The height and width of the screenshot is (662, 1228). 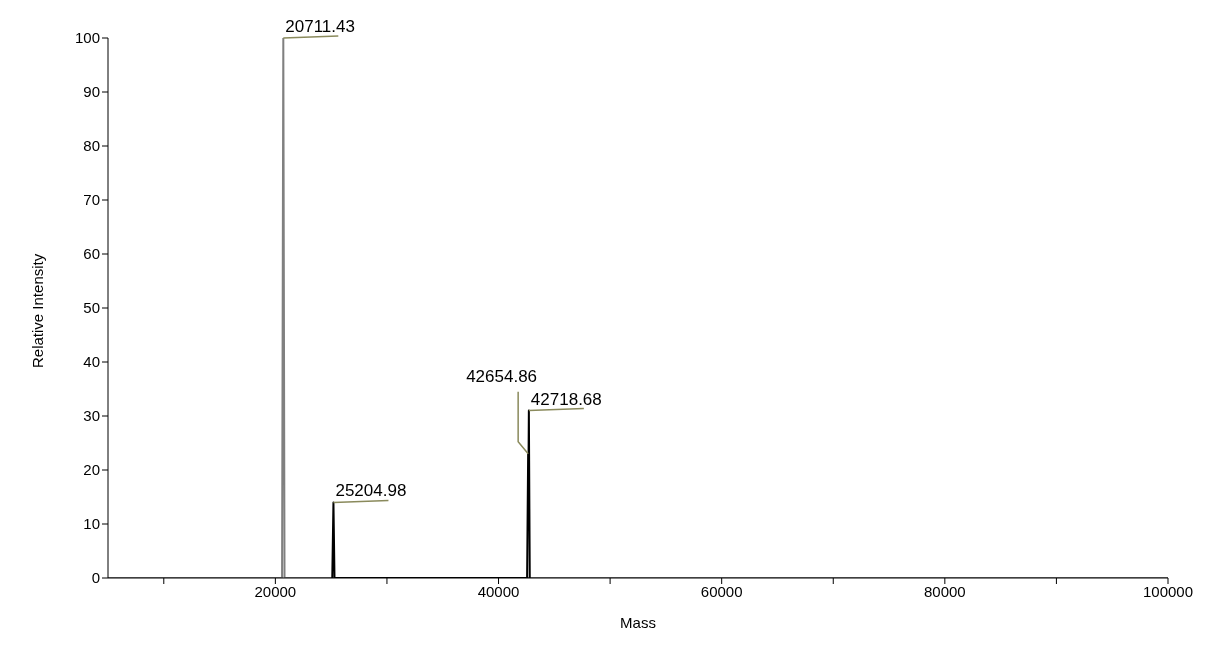 I want to click on x-tick-label: 100000, so click(x=1168, y=591).